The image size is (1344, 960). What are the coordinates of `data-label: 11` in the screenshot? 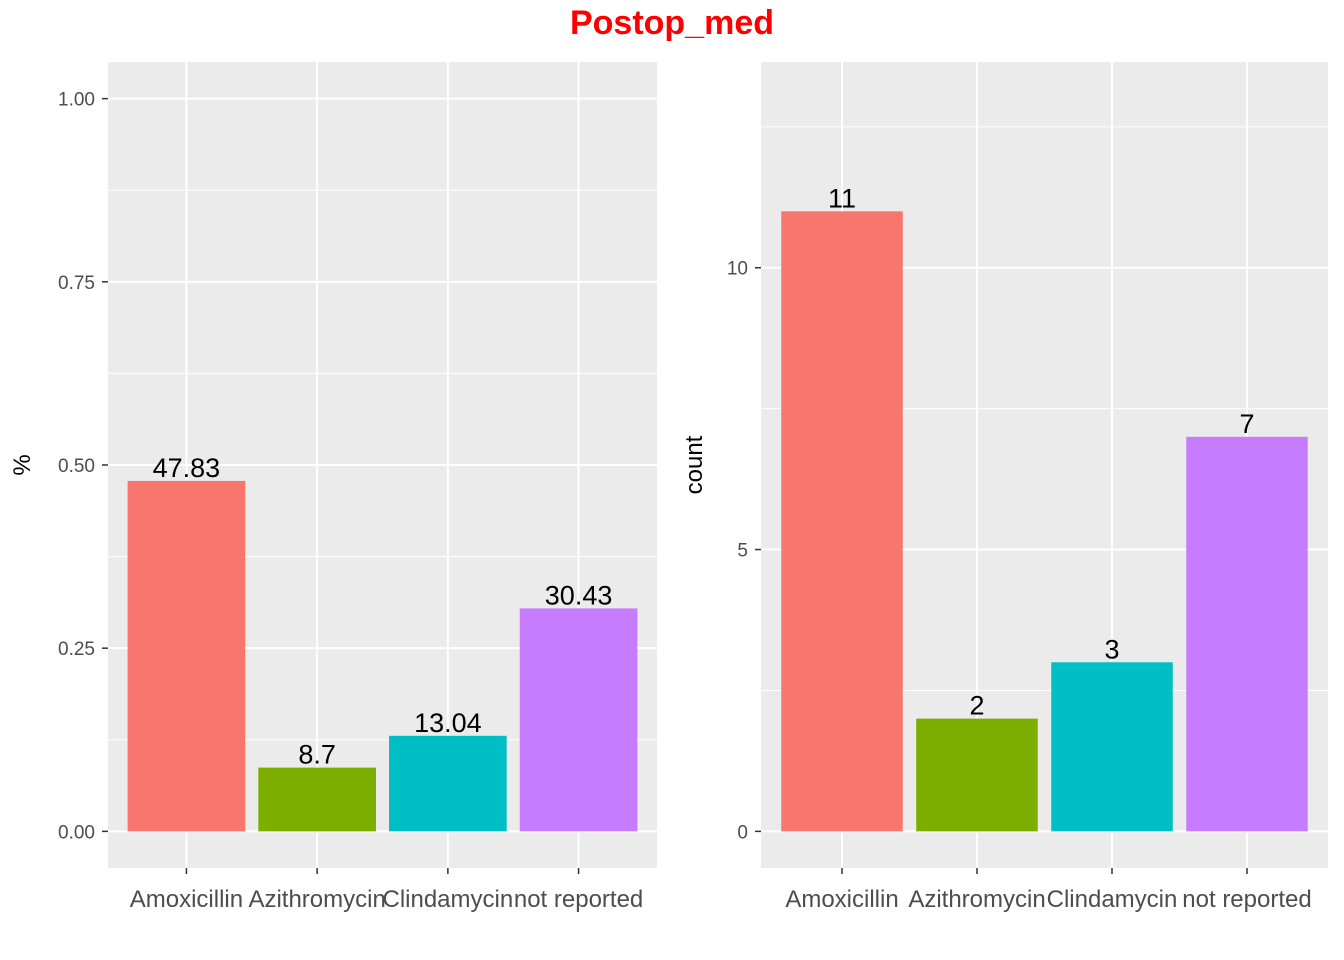 It's located at (842, 198).